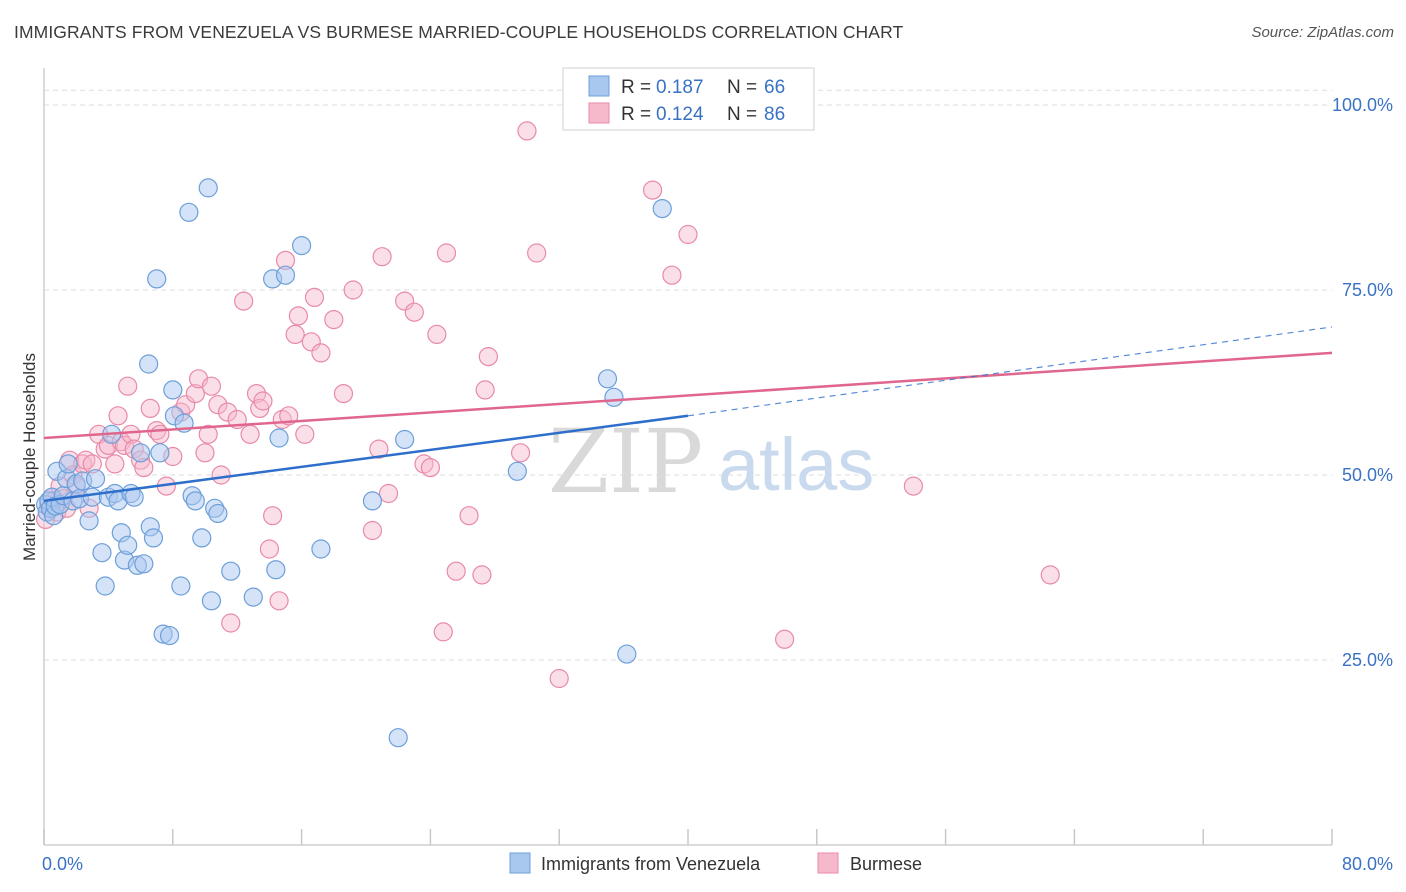  What do you see at coordinates (366, 458) in the screenshot?
I see `trend-line-venezuela` at bounding box center [366, 458].